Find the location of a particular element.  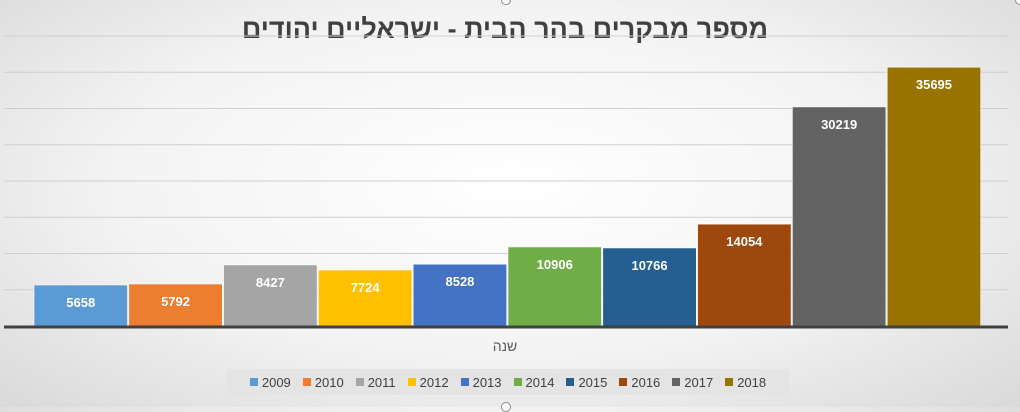

bar-2012 is located at coordinates (365, 298).